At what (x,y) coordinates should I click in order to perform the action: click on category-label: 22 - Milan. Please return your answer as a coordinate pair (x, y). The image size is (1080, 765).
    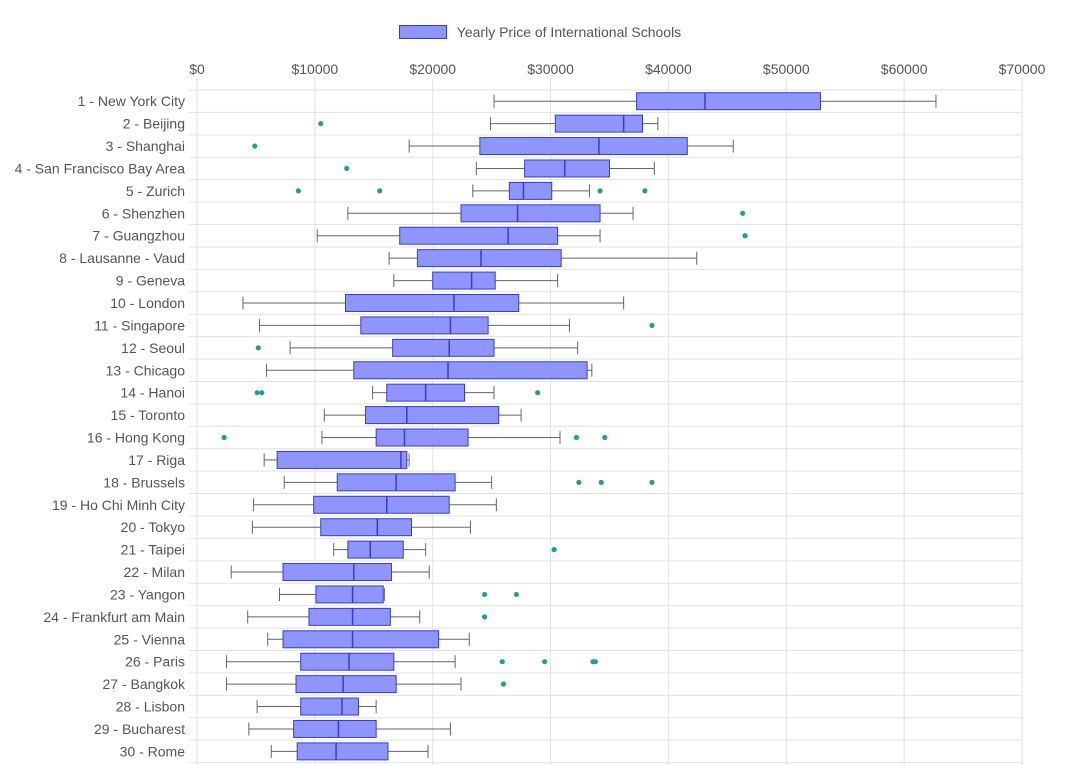
    Looking at the image, I should click on (154, 572).